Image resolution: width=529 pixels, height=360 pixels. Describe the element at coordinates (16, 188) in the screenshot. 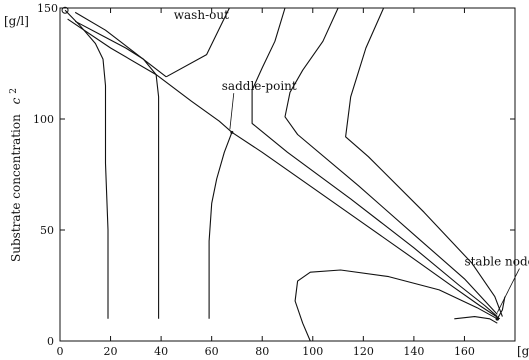

I see `y-axis-label-text: Substrate concentration` at that location.